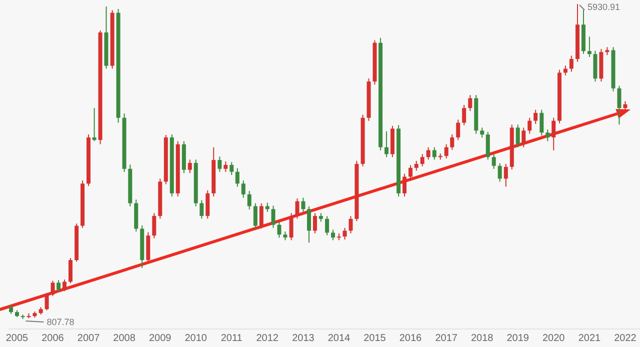 The image size is (640, 347). I want to click on x-tick-label: 2009, so click(160, 338).